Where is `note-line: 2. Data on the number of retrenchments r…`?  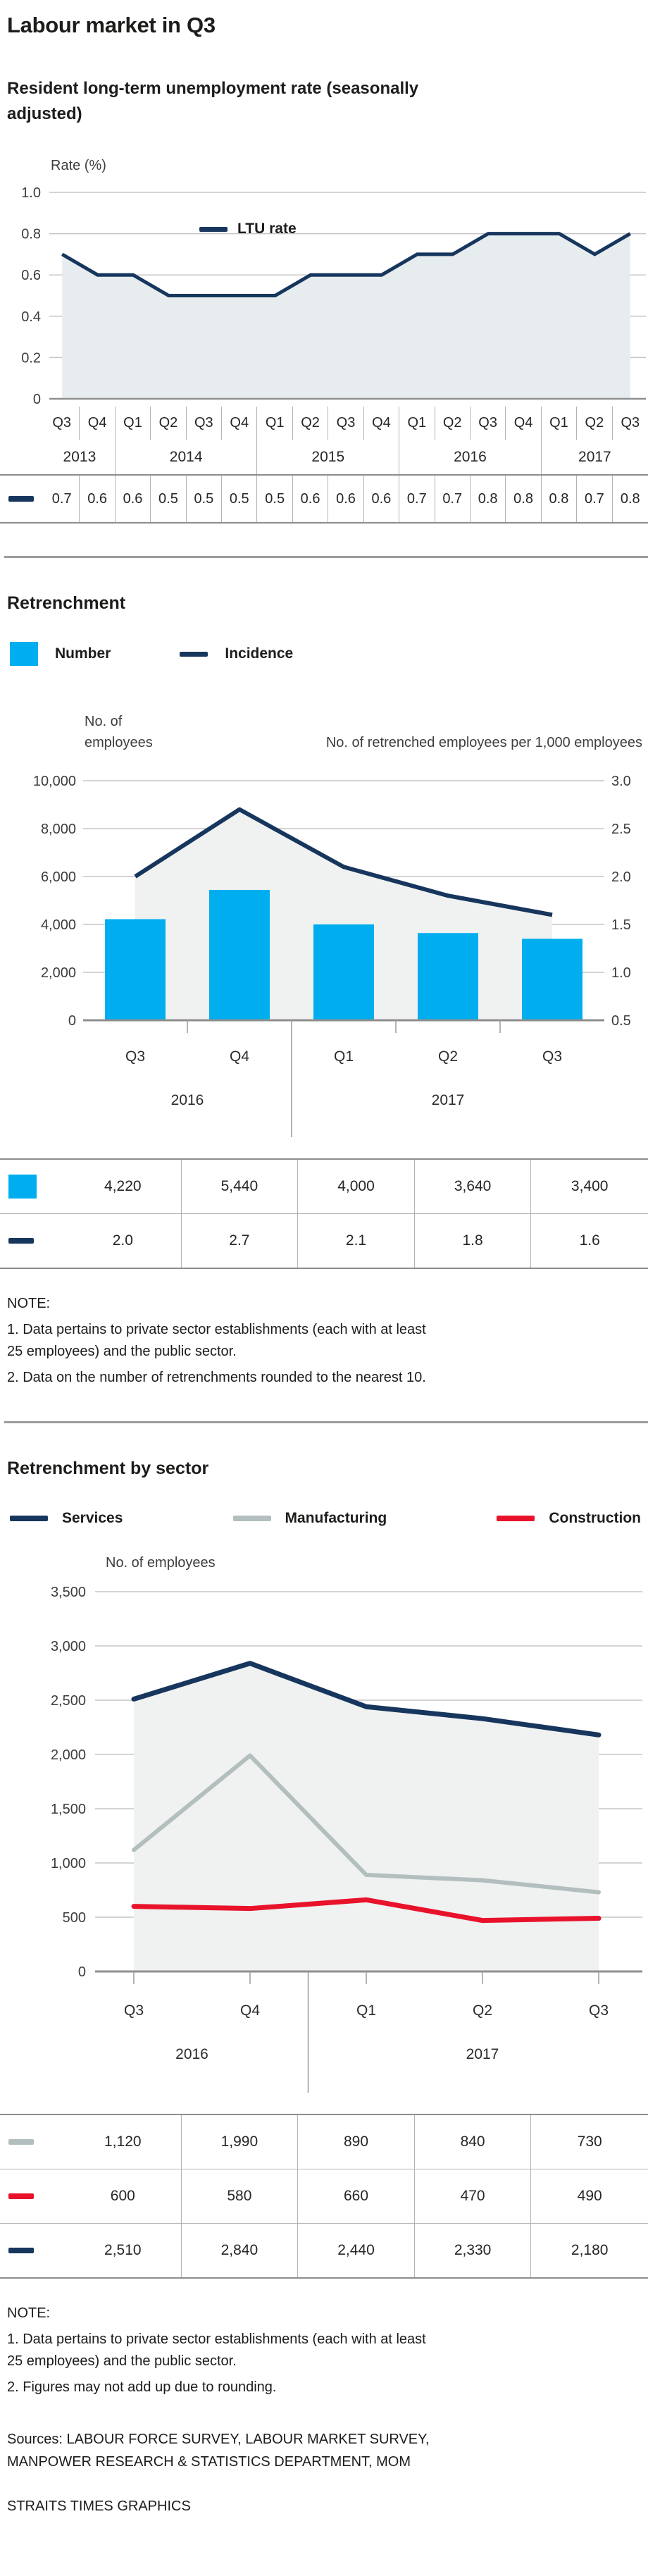
note-line: 2. Data on the number of retrenchments r… is located at coordinates (217, 1377).